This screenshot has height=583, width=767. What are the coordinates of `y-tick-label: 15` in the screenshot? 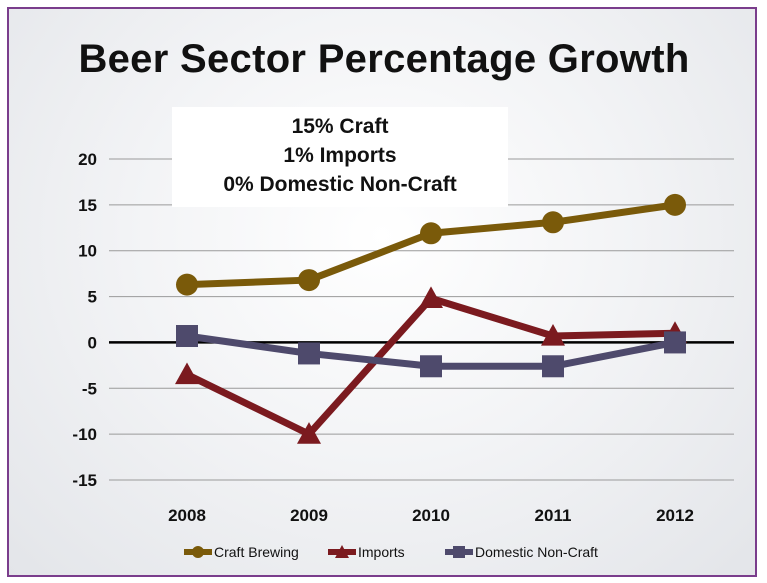 It's located at (87, 205).